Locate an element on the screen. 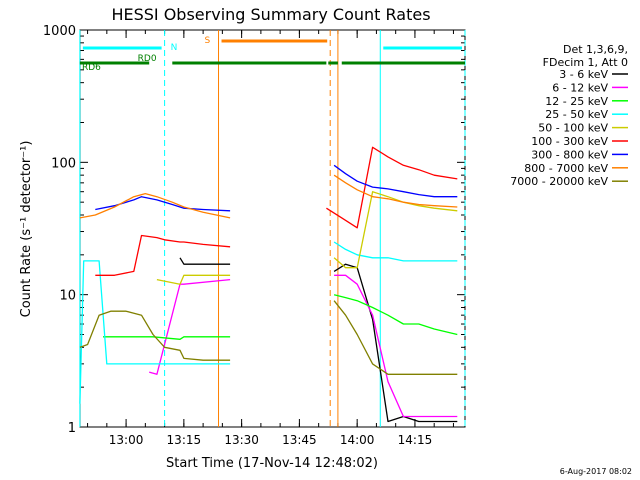 The image size is (640, 480). legend-label: 25 - 50 keV is located at coordinates (576, 114).